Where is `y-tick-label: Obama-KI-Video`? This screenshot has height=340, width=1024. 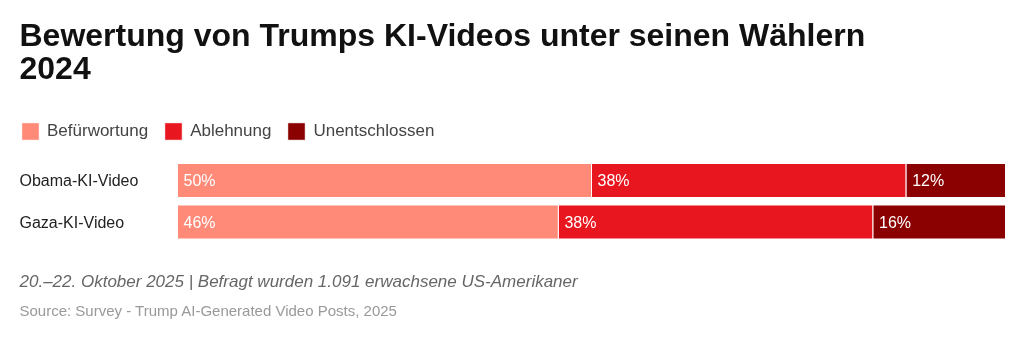 y-tick-label: Obama-KI-Video is located at coordinates (79, 180).